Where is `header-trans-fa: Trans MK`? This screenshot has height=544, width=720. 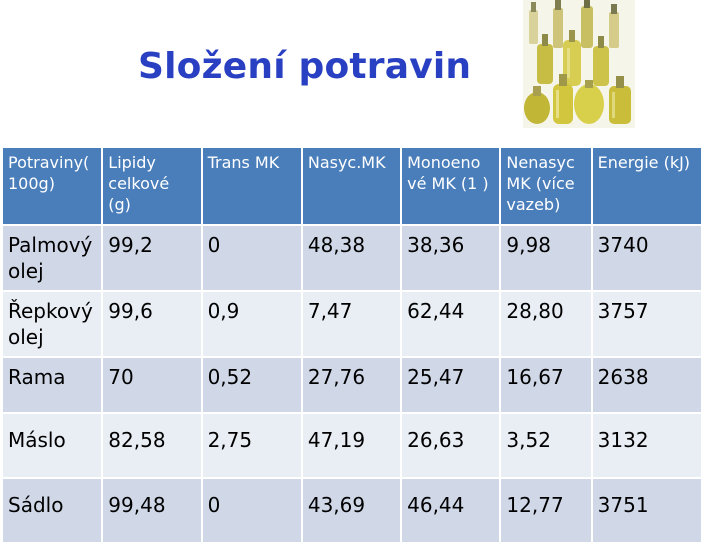 header-trans-fa: Trans MK is located at coordinates (251, 186).